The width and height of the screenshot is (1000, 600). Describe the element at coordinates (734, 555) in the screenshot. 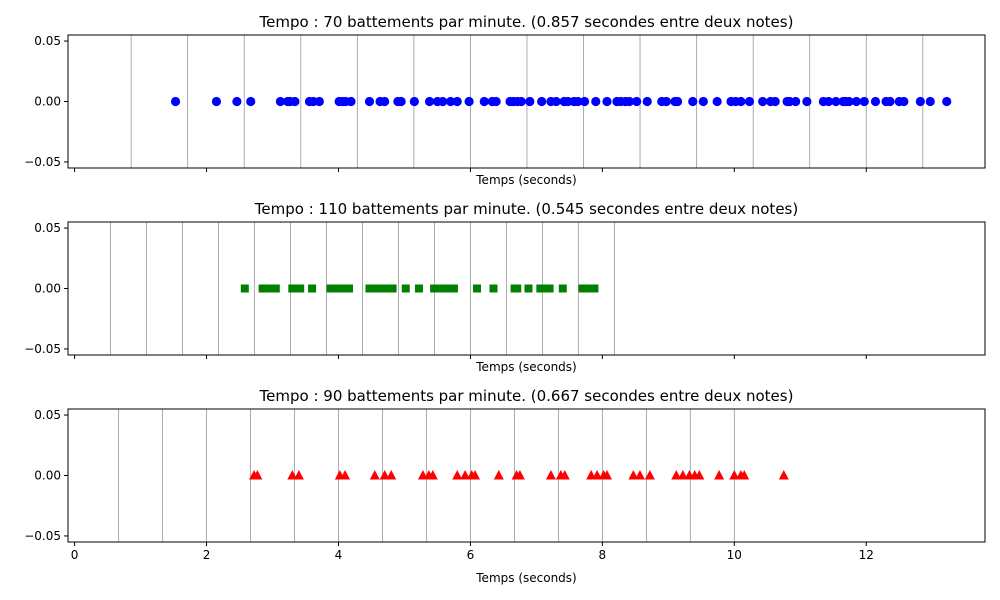

I see `x-tick-label: 10` at that location.